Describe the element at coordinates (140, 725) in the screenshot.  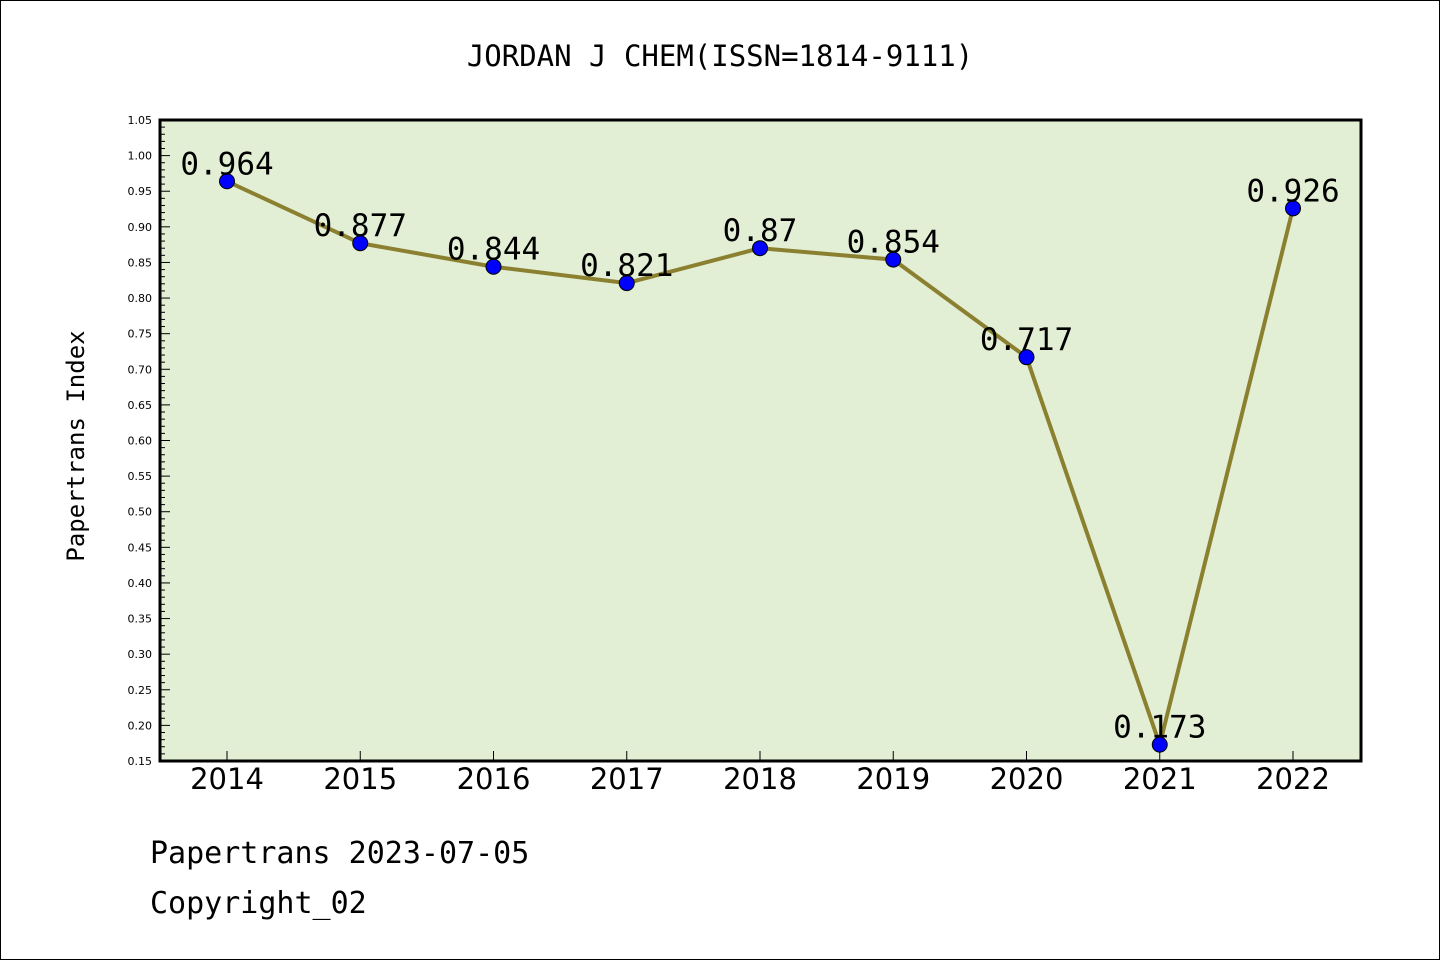
I see `y-tick-label: 0.20` at that location.